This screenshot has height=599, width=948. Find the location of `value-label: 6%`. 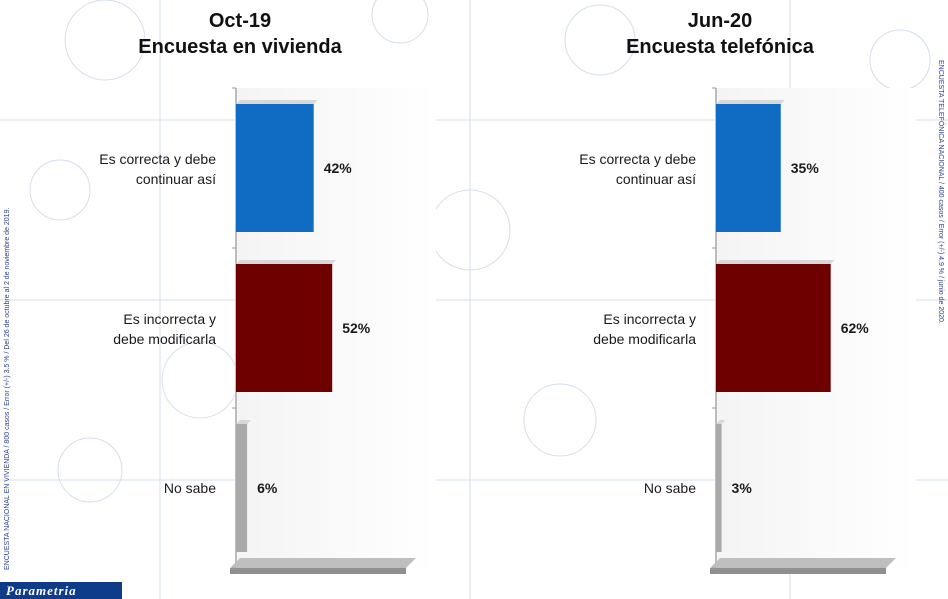

value-label: 6% is located at coordinates (267, 488).